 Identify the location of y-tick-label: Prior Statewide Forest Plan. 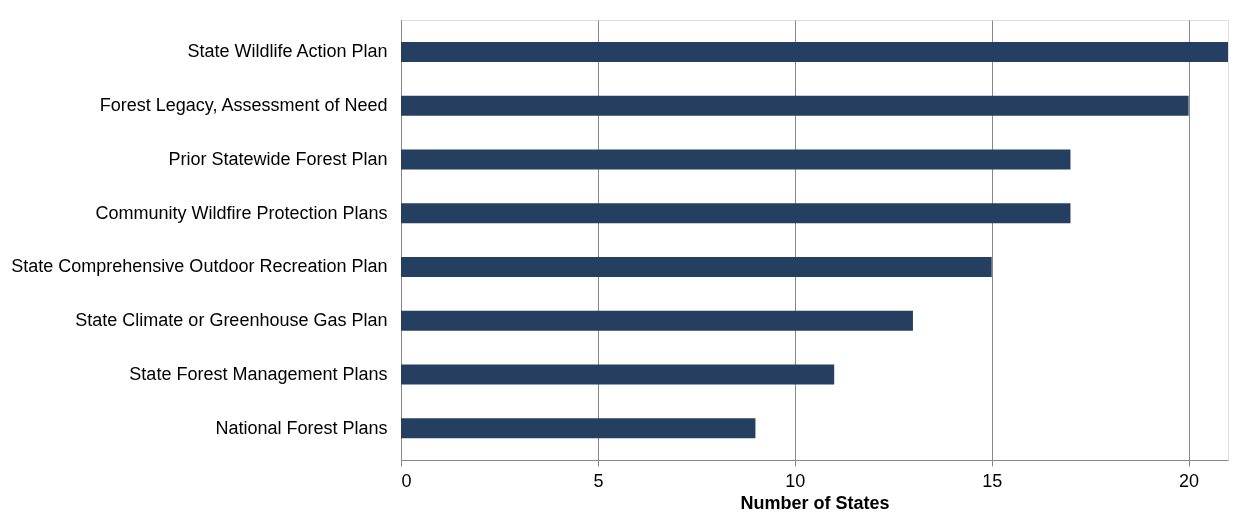
(278, 158).